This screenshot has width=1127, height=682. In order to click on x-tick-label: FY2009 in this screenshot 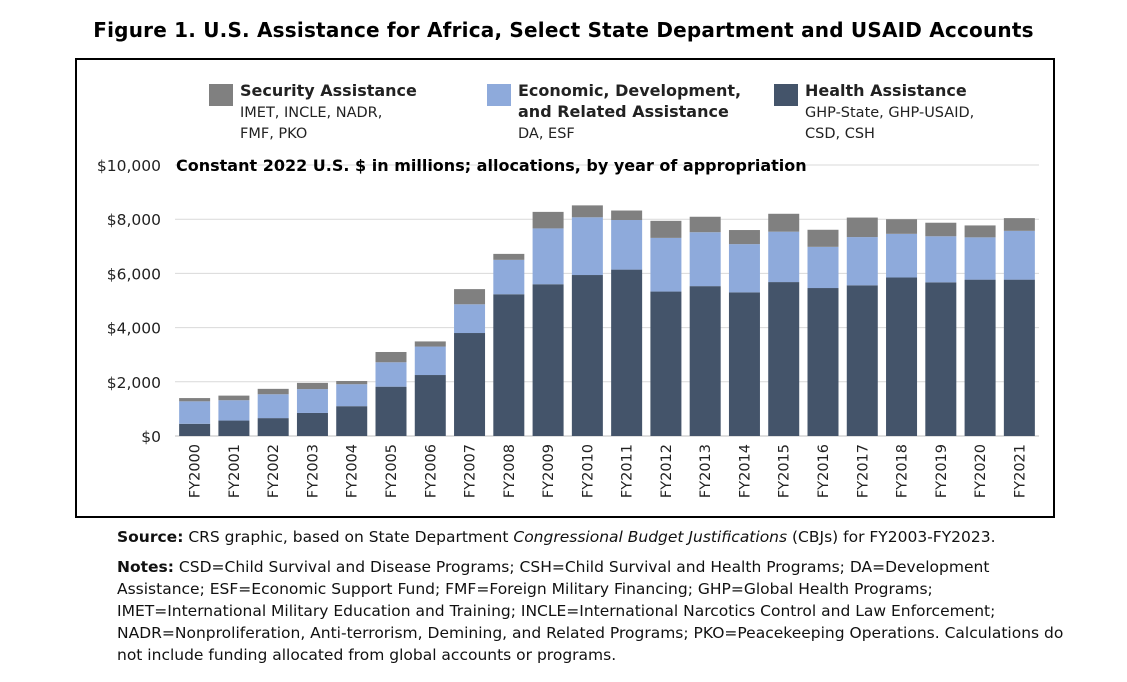, I will do `click(549, 471)`.